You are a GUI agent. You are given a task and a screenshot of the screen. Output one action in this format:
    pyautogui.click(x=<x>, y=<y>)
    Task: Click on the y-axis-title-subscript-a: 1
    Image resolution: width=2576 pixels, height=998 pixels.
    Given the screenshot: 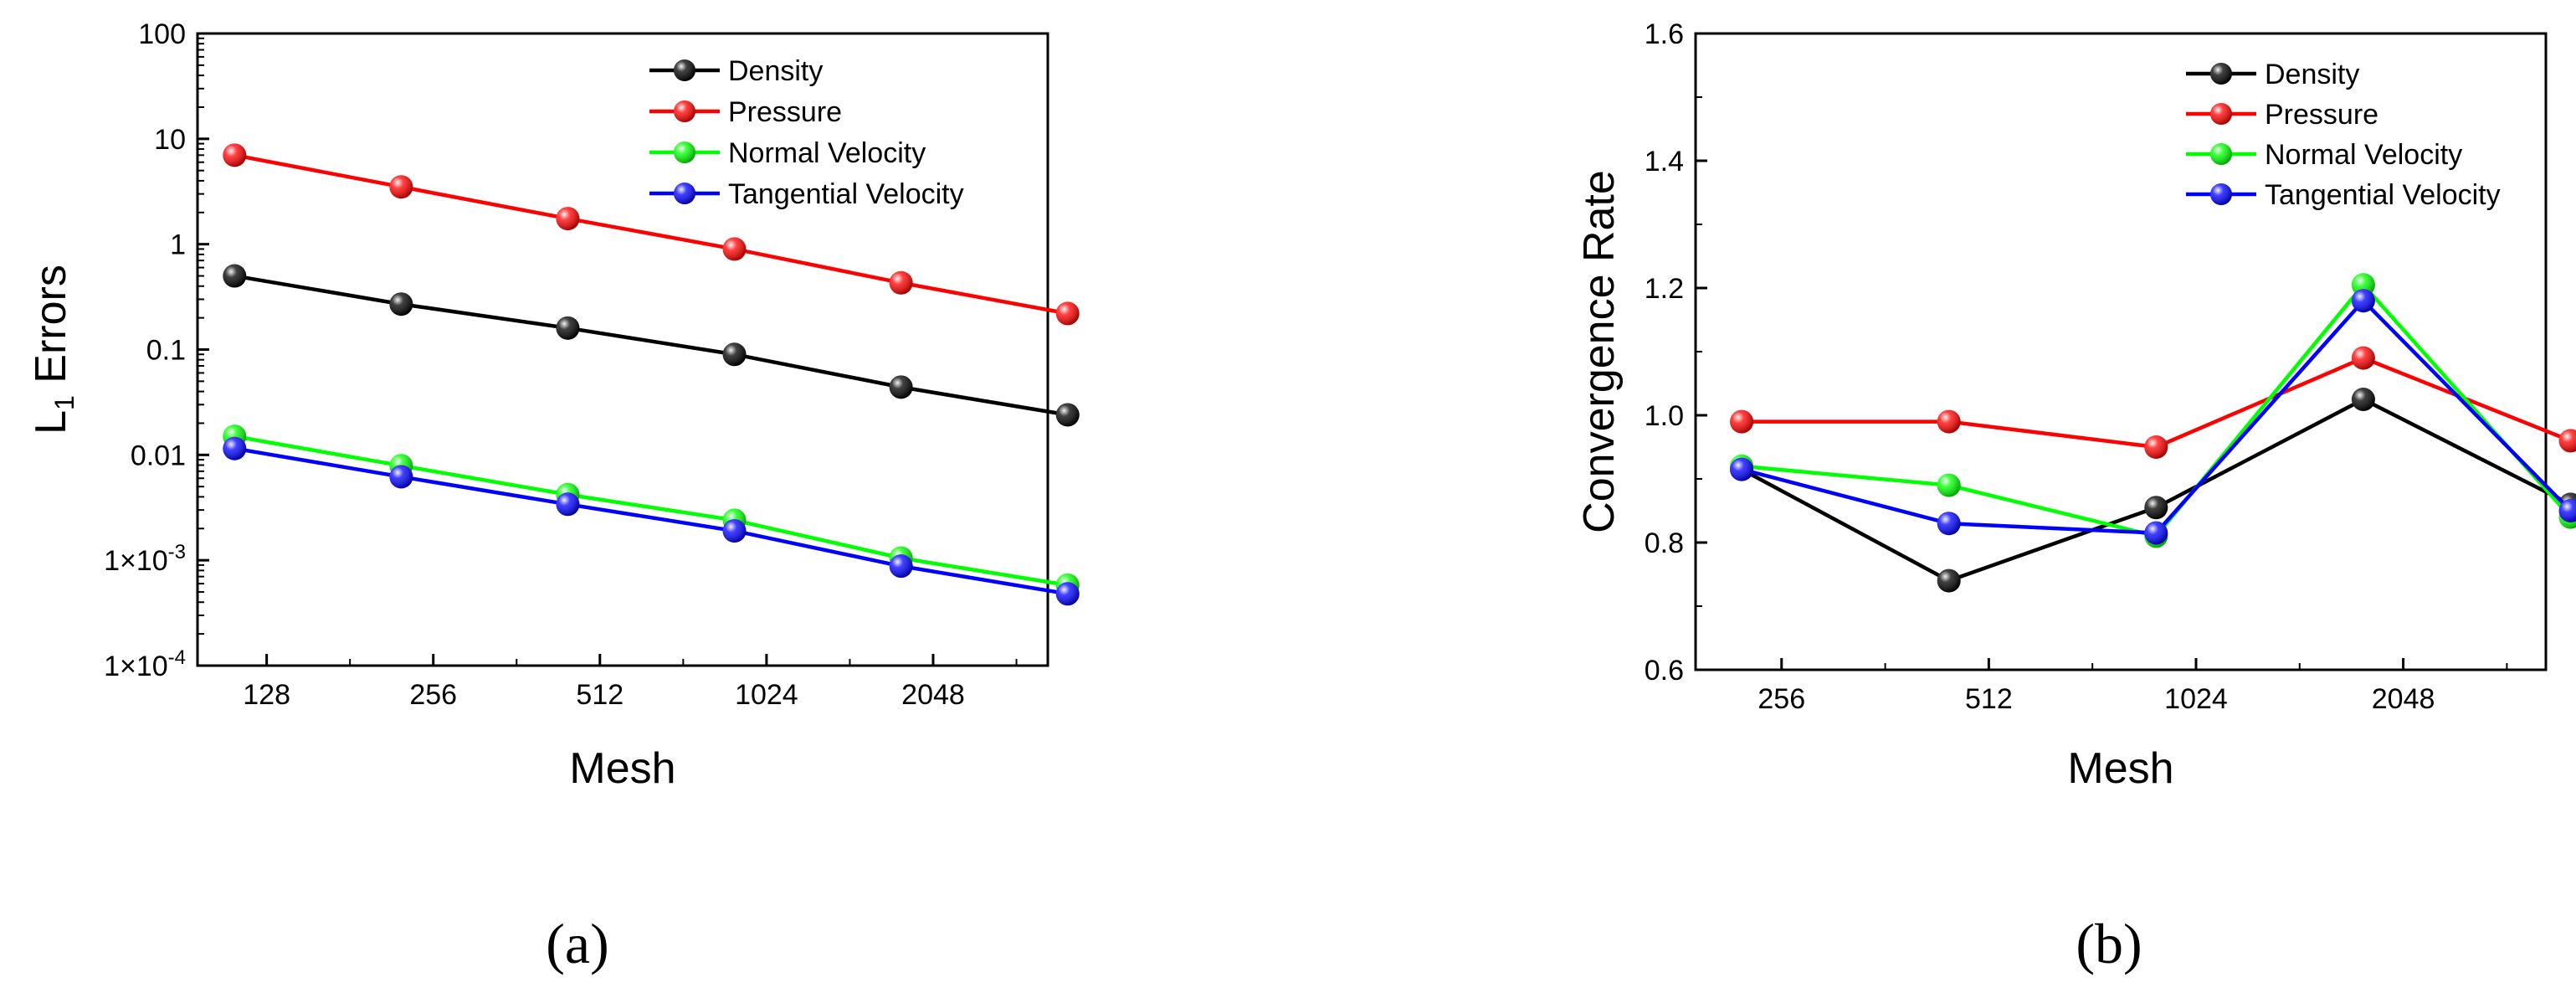 What is the action you would take?
    pyautogui.click(x=64, y=402)
    